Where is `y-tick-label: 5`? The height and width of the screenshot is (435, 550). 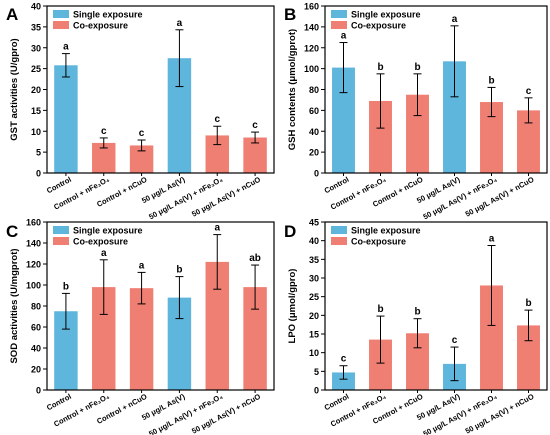 y-tick-label: 5 is located at coordinates (316, 372).